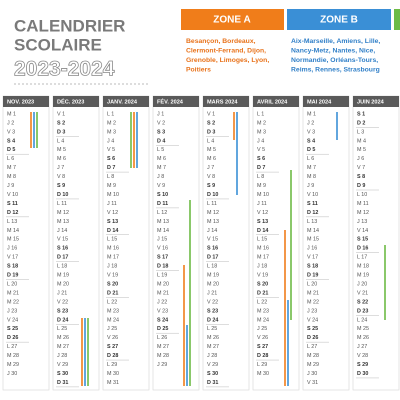 This screenshot has width=400, height=400. What do you see at coordinates (162, 329) in the screenshot?
I see `day: D 25` at bounding box center [162, 329].